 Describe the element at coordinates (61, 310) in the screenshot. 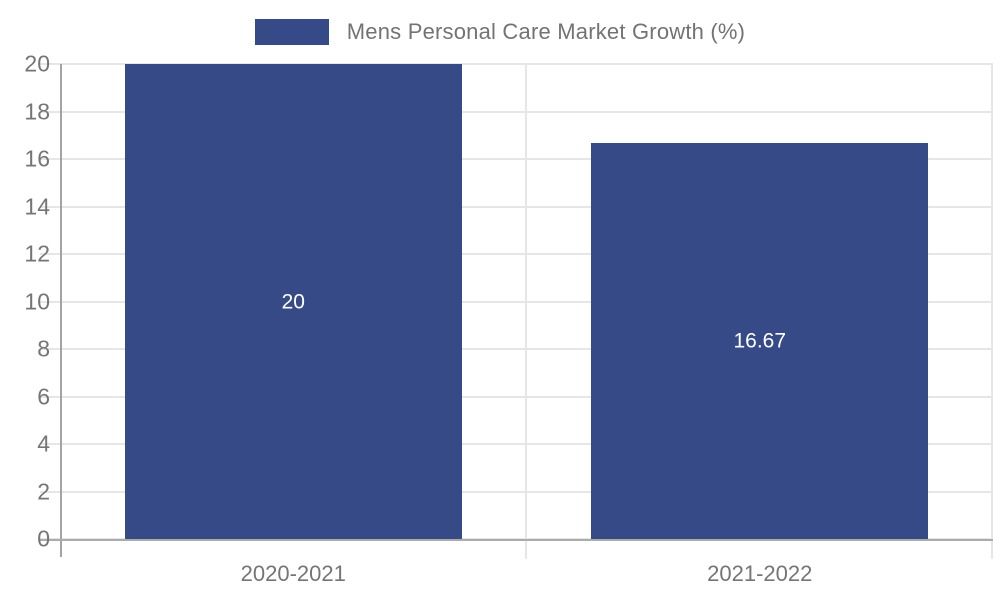

I see `y-axis-line` at that location.